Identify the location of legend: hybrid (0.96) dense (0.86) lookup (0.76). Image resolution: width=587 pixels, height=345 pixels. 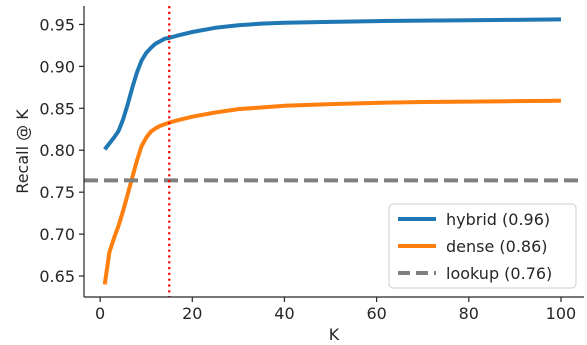
(482, 246).